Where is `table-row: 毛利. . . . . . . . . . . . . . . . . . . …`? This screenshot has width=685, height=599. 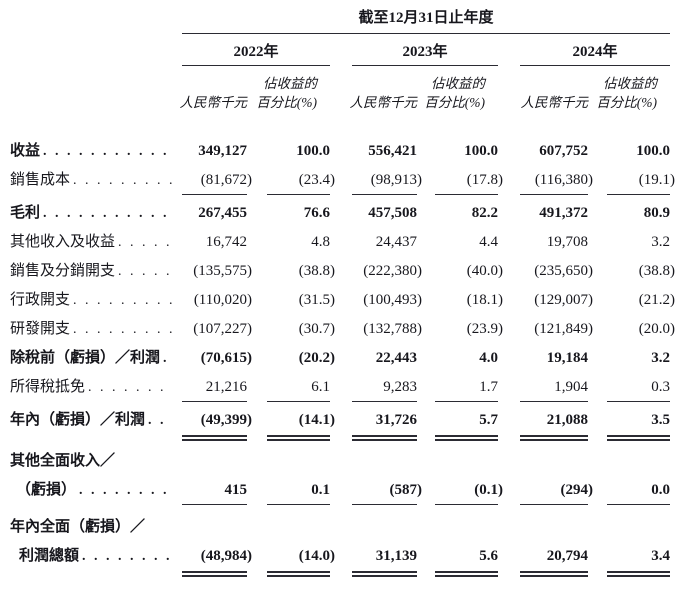 table-row: 毛利. . . . . . . . . . . . . . . . . . . … is located at coordinates (347, 213).